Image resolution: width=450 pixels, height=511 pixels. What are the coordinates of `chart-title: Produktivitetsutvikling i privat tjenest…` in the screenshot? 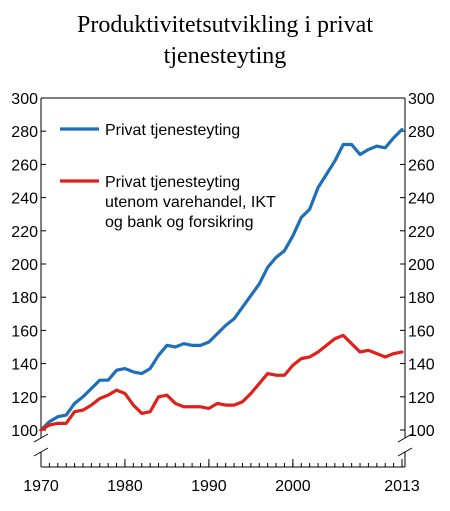 It's located at (225, 41).